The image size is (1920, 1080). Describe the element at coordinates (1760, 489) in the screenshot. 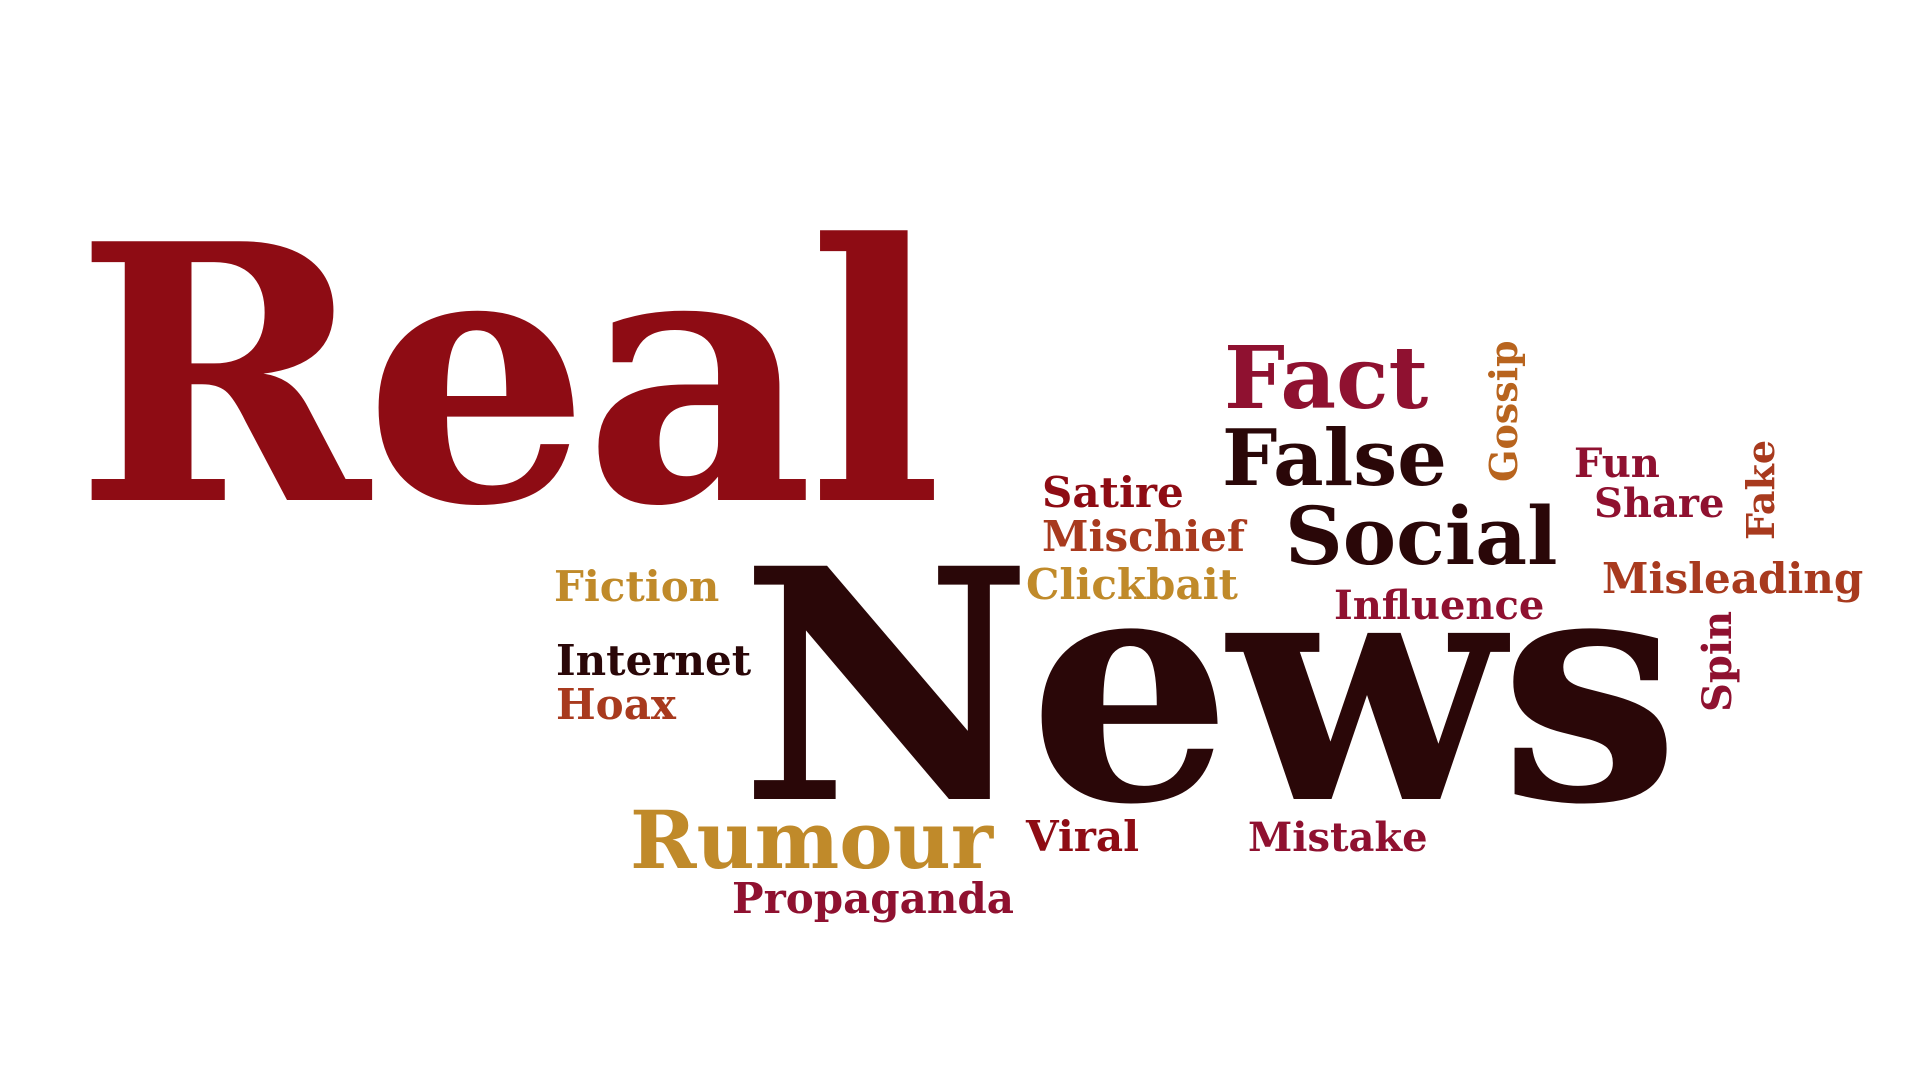

I see `word-fake: Fake` at that location.